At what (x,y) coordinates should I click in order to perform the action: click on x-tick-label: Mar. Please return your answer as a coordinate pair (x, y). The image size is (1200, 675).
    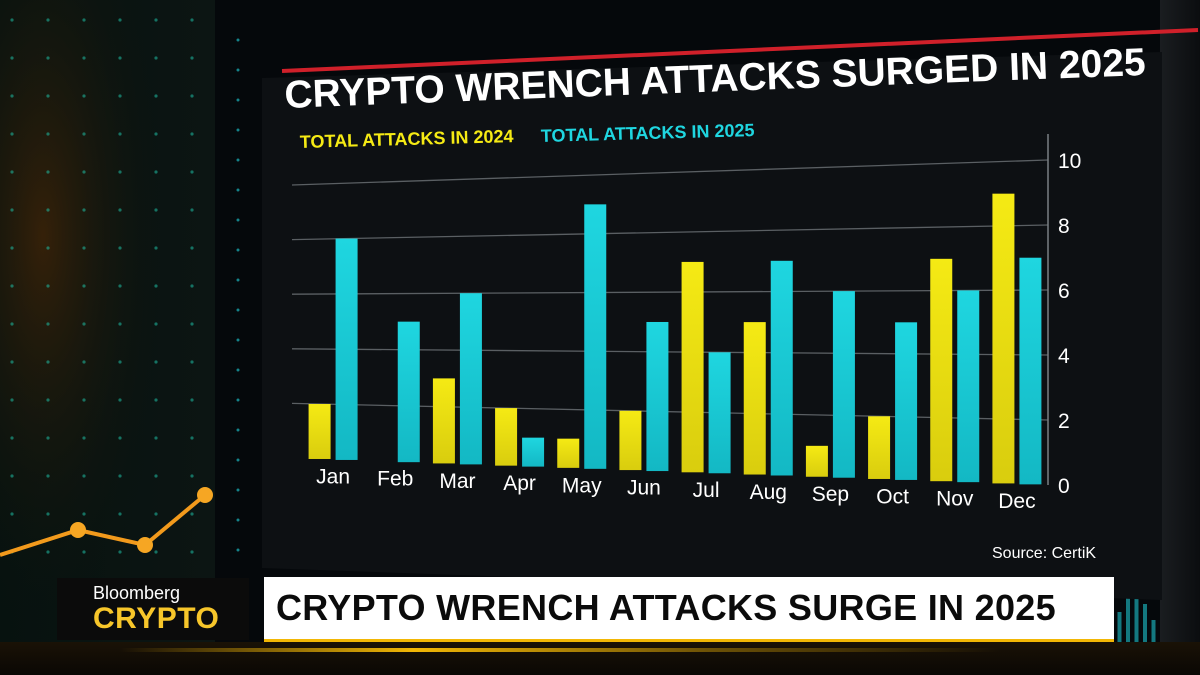
    Looking at the image, I should click on (457, 481).